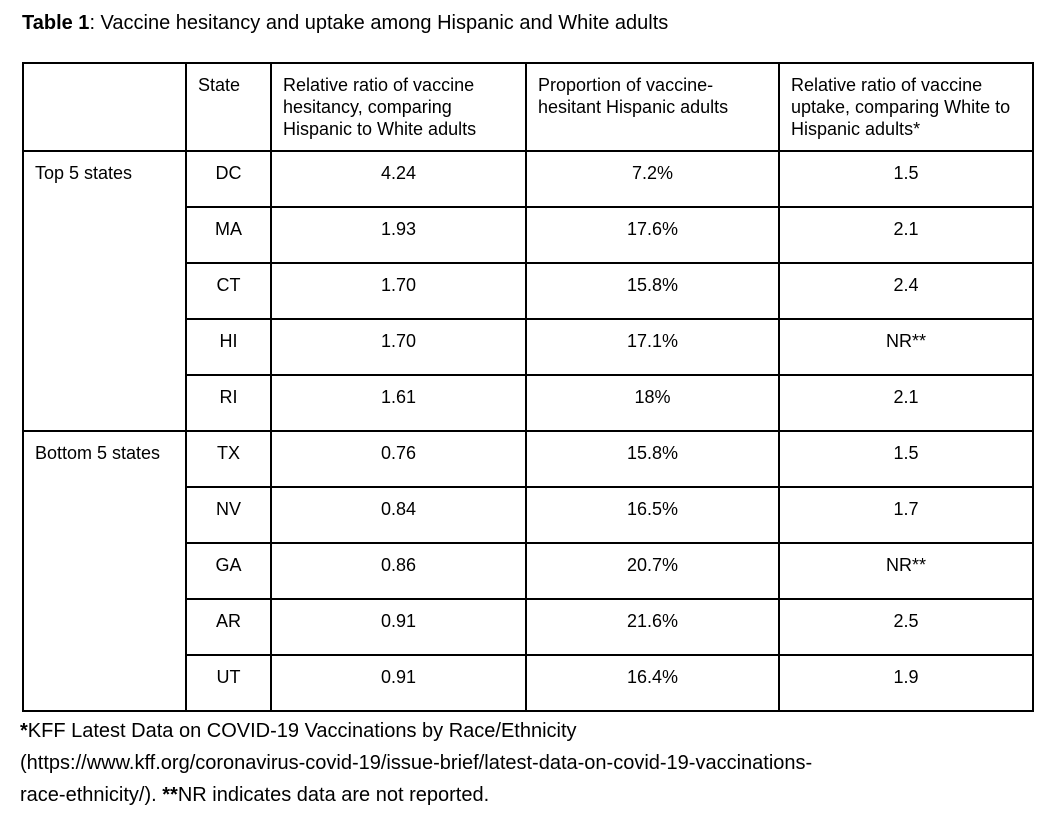  I want to click on hesitant-proportion-cell: 21.6%, so click(652, 627).